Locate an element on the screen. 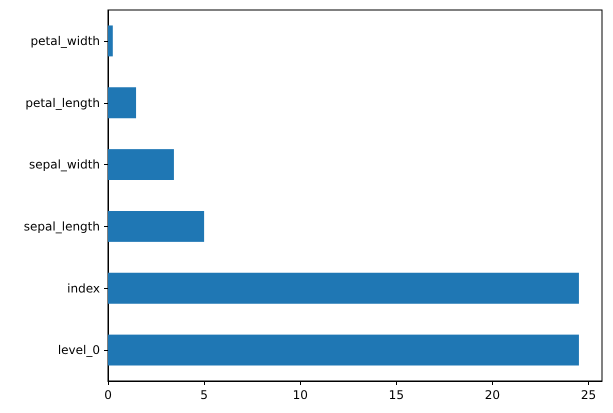  y-tick-label: level_0 is located at coordinates (79, 350).